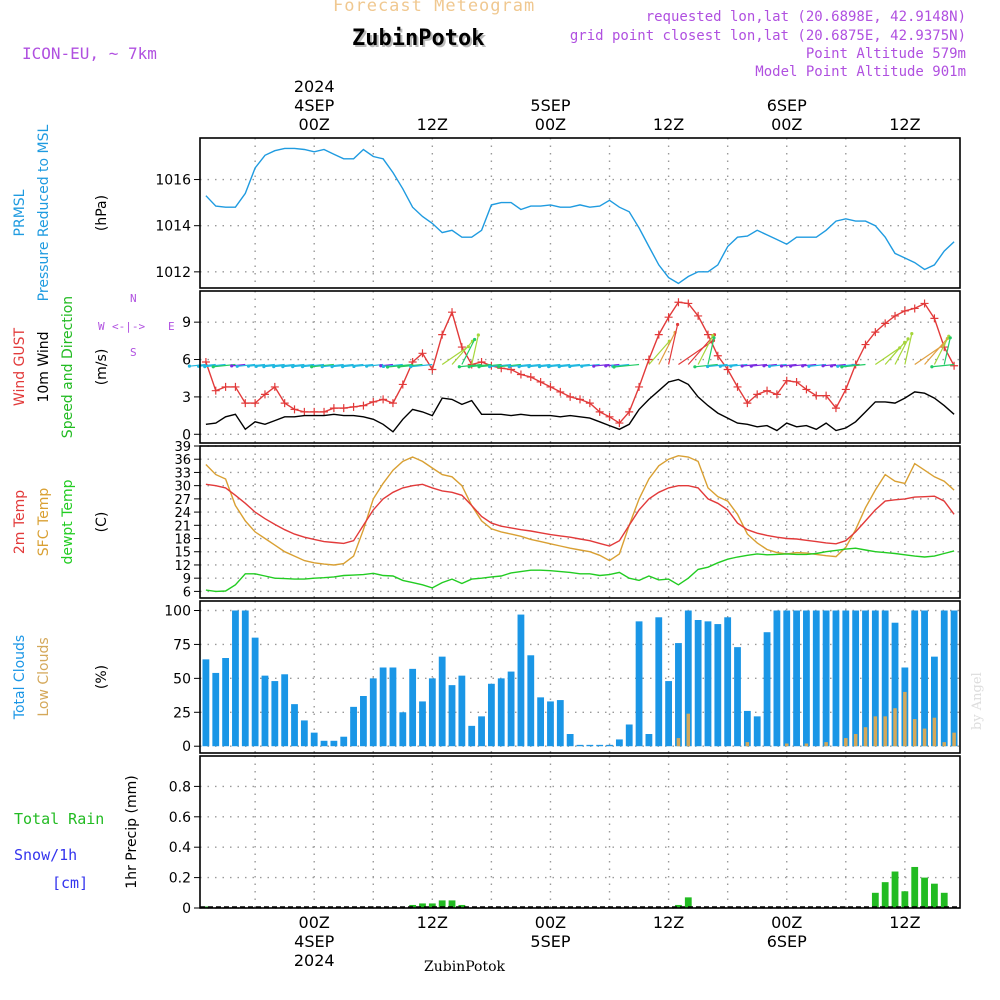 Image resolution: width=1000 pixels, height=1000 pixels. Describe the element at coordinates (182, 473) in the screenshot. I see `y-tick-label: 33` at that location.